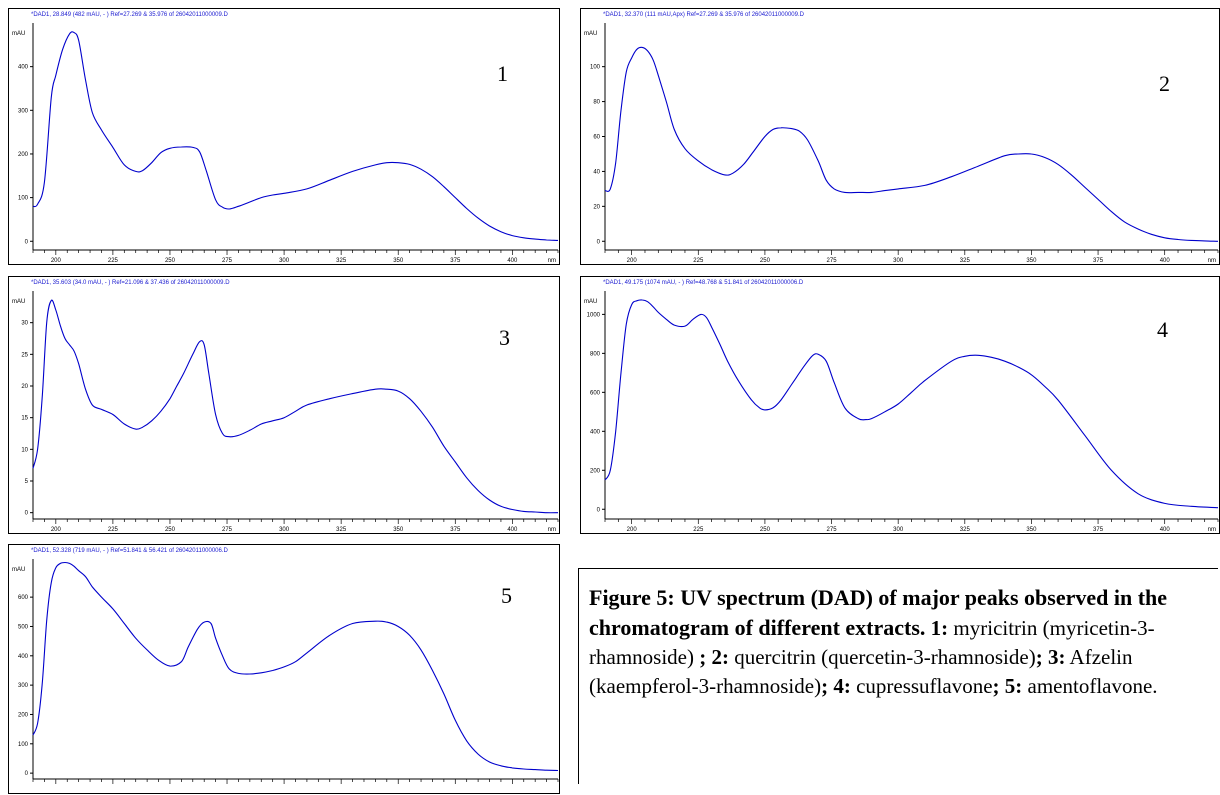 This screenshot has width=1220, height=795. I want to click on caption-item-number: 2:, so click(717, 657).